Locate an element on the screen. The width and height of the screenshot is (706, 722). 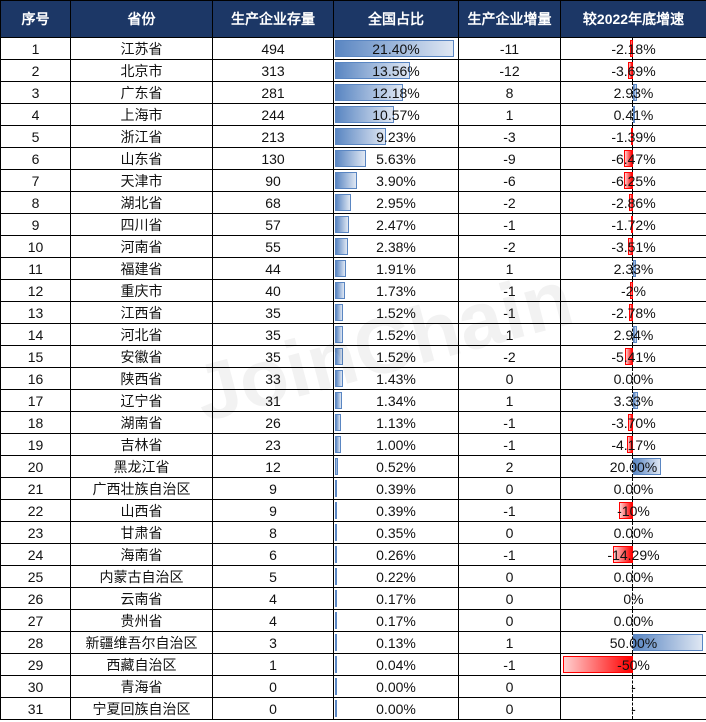
share-text: 9.23% is located at coordinates (396, 136).